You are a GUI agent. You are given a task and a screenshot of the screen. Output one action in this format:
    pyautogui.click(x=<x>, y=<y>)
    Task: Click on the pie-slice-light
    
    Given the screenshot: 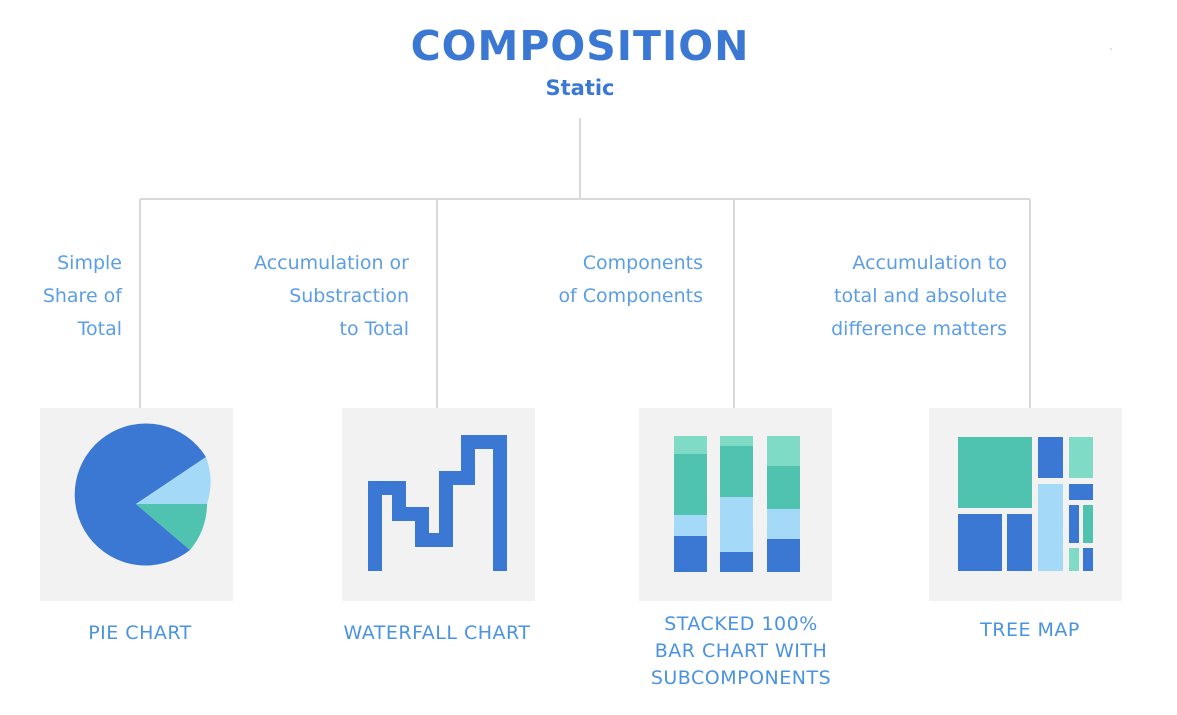 What is the action you would take?
    pyautogui.click(x=173, y=480)
    